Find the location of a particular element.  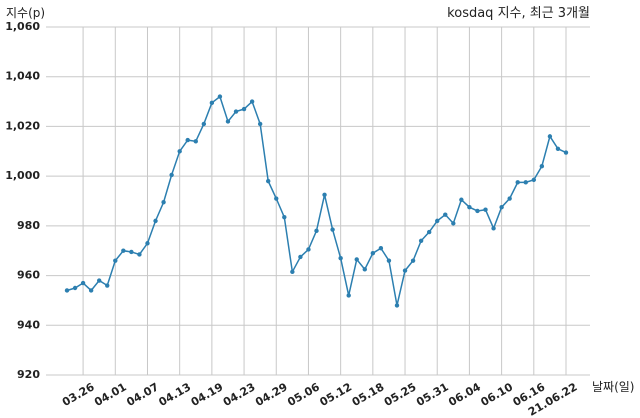

y-tick-label: 1,040 is located at coordinates (22, 76).